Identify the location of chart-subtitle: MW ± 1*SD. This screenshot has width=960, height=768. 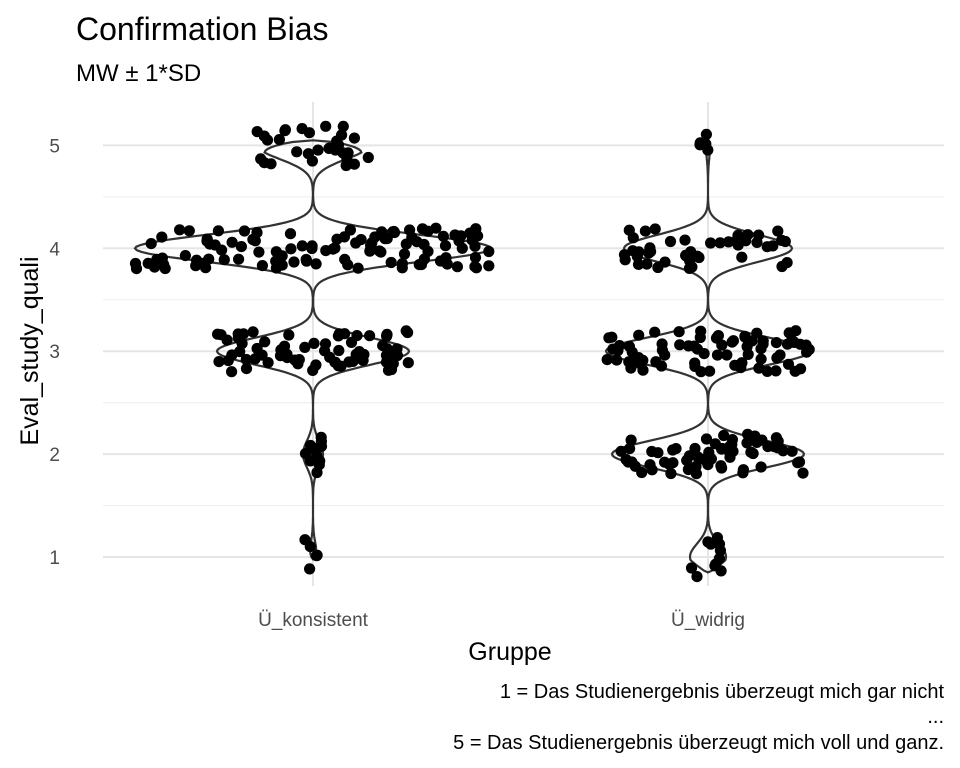
(138, 73).